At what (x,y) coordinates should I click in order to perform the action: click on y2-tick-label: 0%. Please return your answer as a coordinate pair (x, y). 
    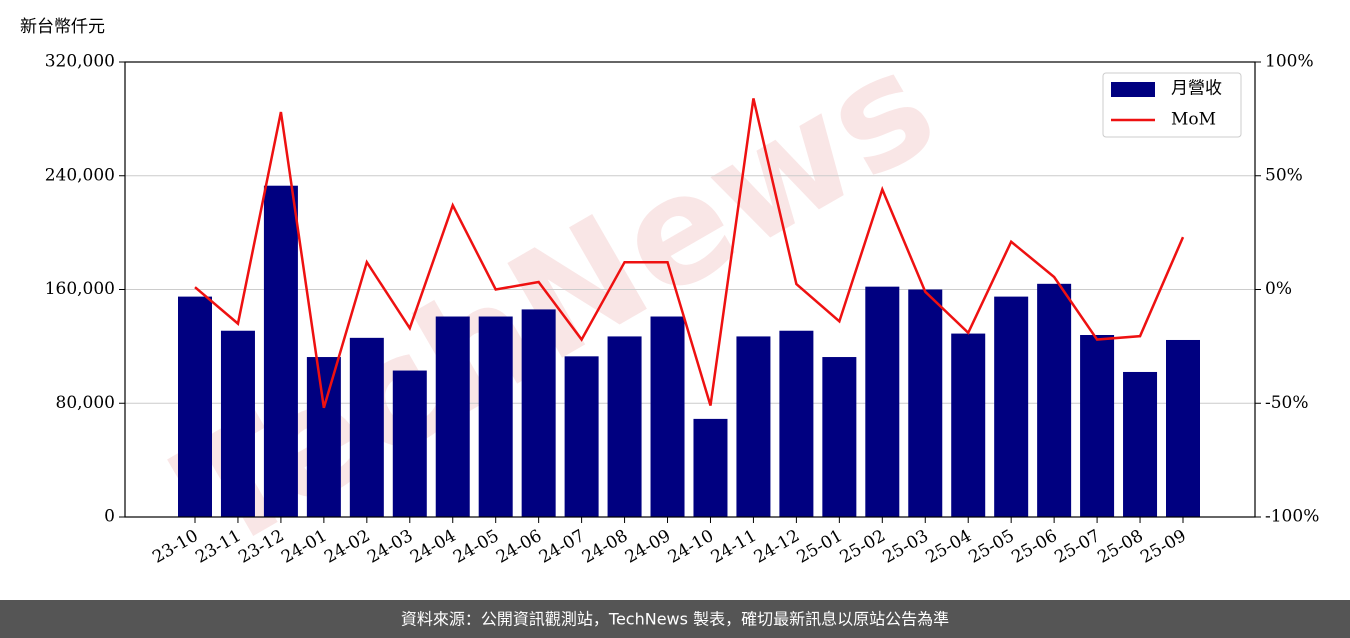
    Looking at the image, I should click on (1278, 289).